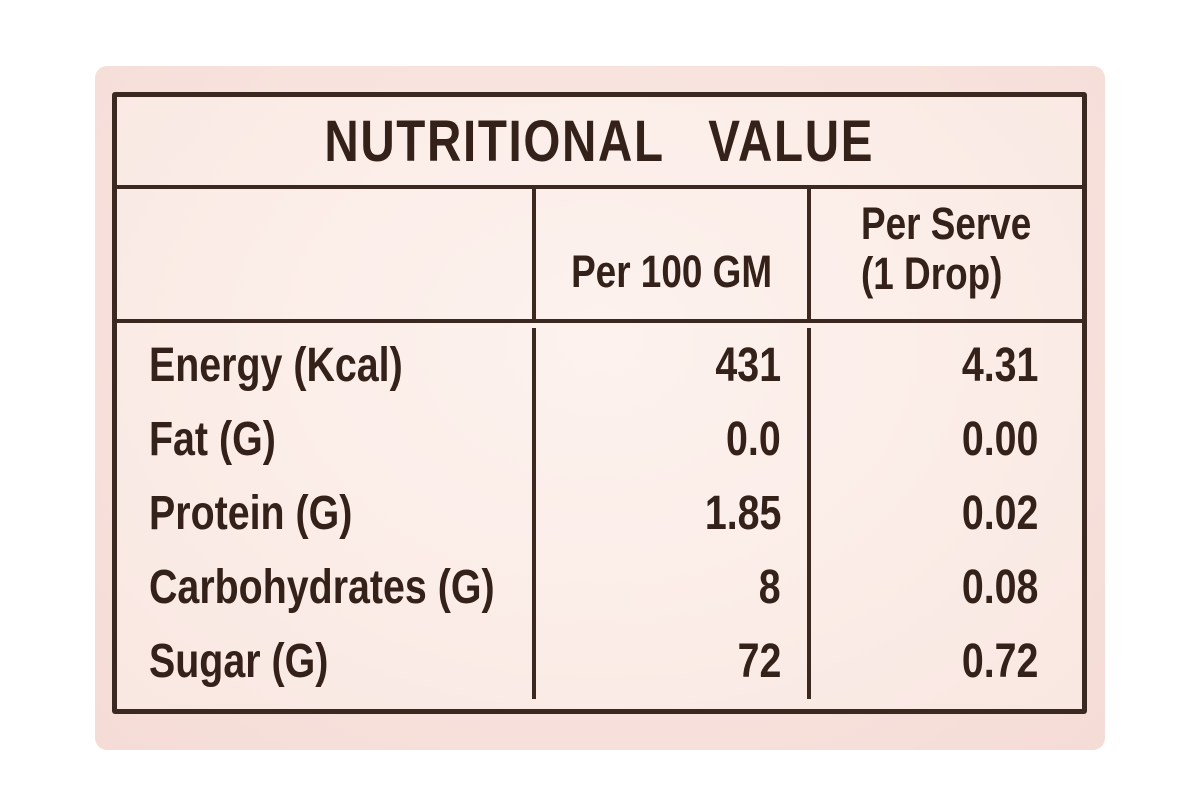 The width and height of the screenshot is (1200, 800). I want to click on row-carbohydrates-per-100gm: 8, so click(669, 587).